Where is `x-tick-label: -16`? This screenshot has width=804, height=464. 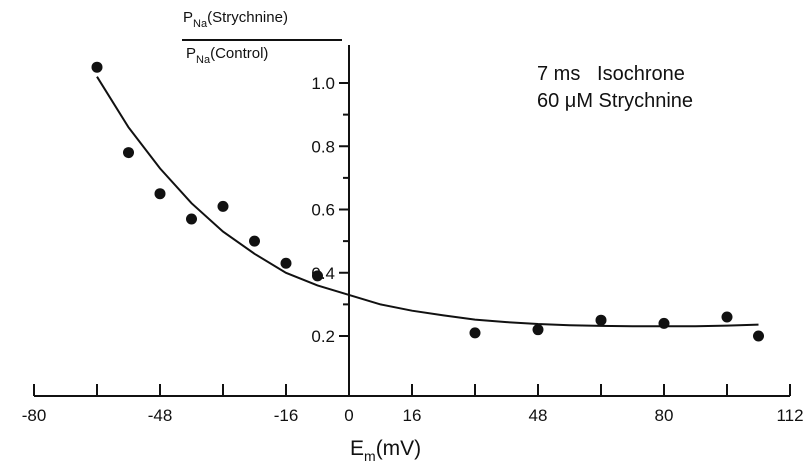
x-tick-label: -16 is located at coordinates (286, 415).